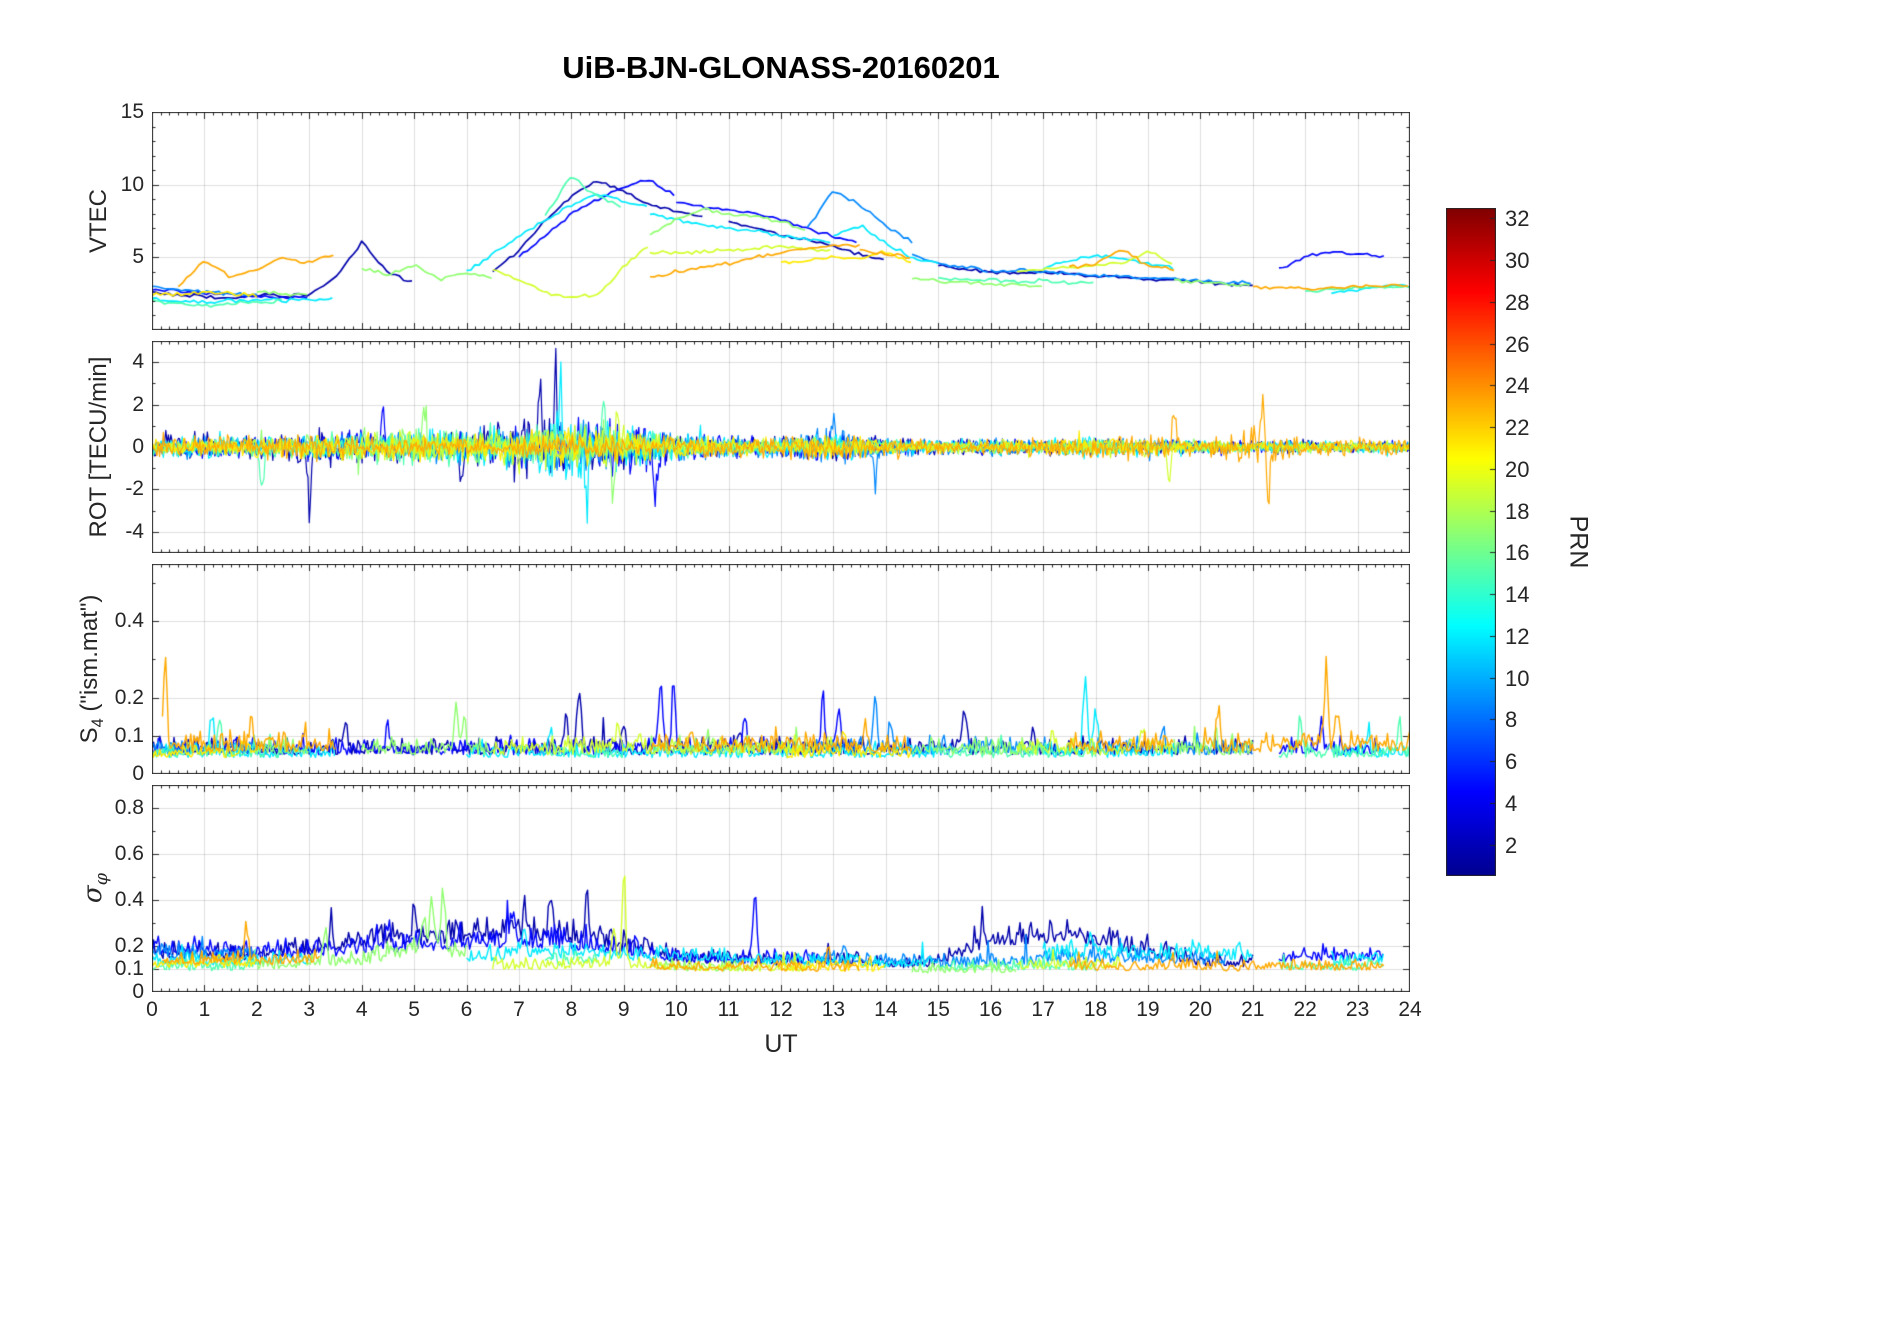 This screenshot has width=1902, height=1330. What do you see at coordinates (938, 1009) in the screenshot?
I see `x-tick-label: 15` at bounding box center [938, 1009].